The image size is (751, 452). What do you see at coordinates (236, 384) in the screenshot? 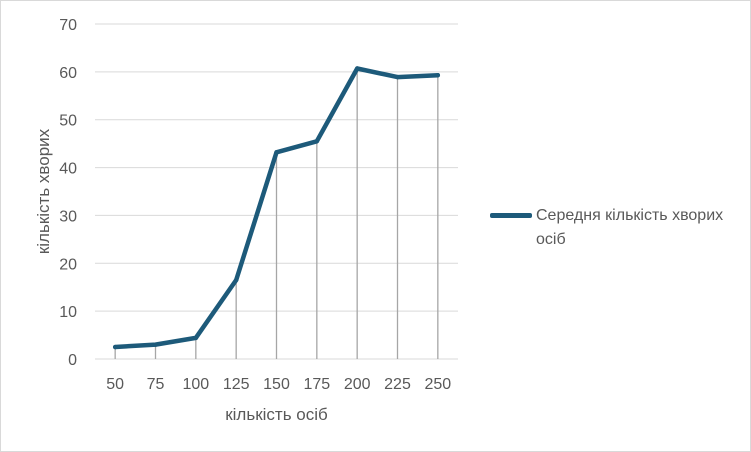
I see `x-tick-label-125: 125` at bounding box center [236, 384].